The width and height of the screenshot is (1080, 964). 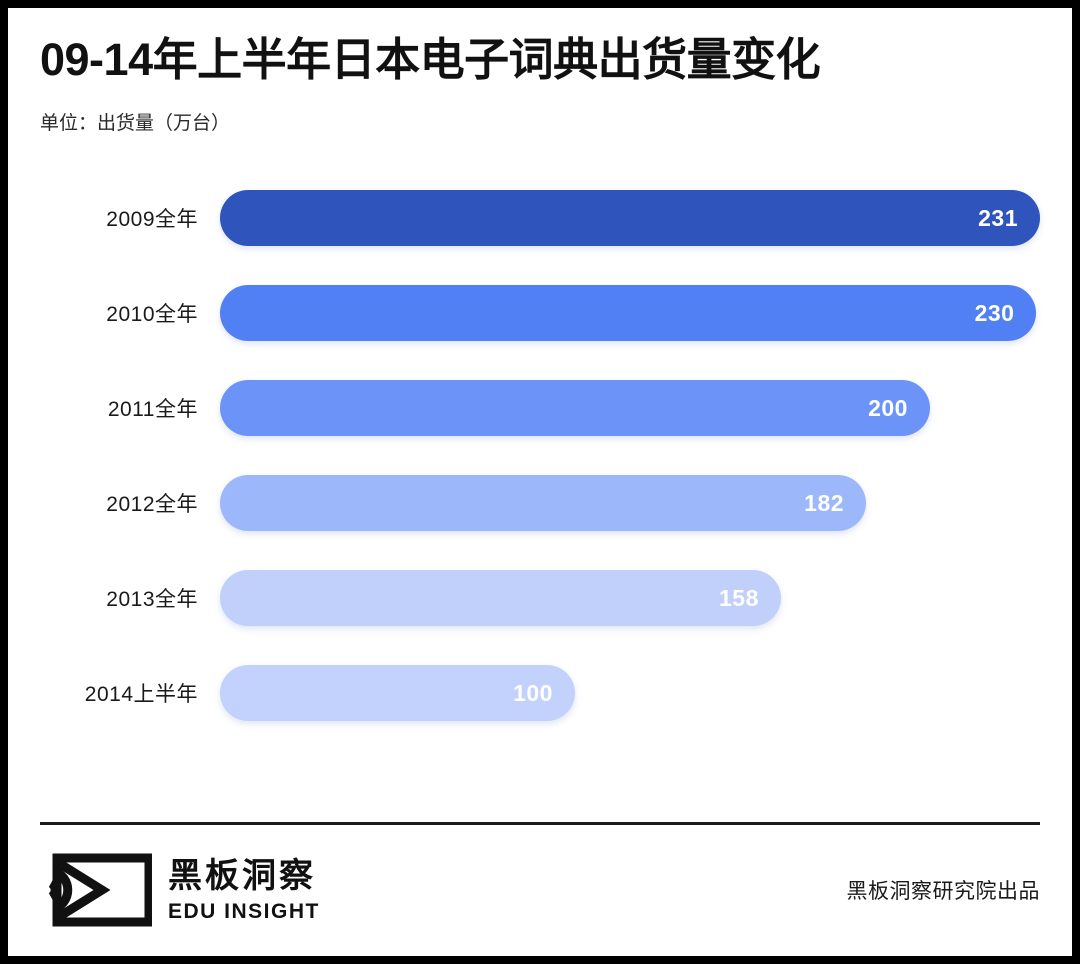 What do you see at coordinates (575, 408) in the screenshot?
I see `bar: 200` at bounding box center [575, 408].